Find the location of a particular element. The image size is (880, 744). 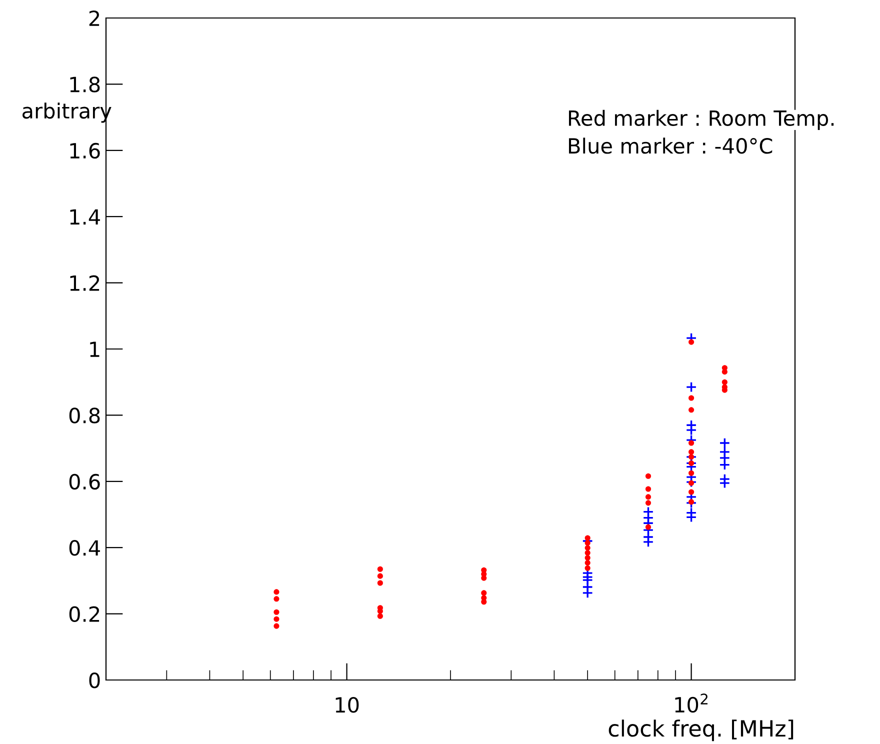

y-tick-label: 1.6 is located at coordinates (85, 150).